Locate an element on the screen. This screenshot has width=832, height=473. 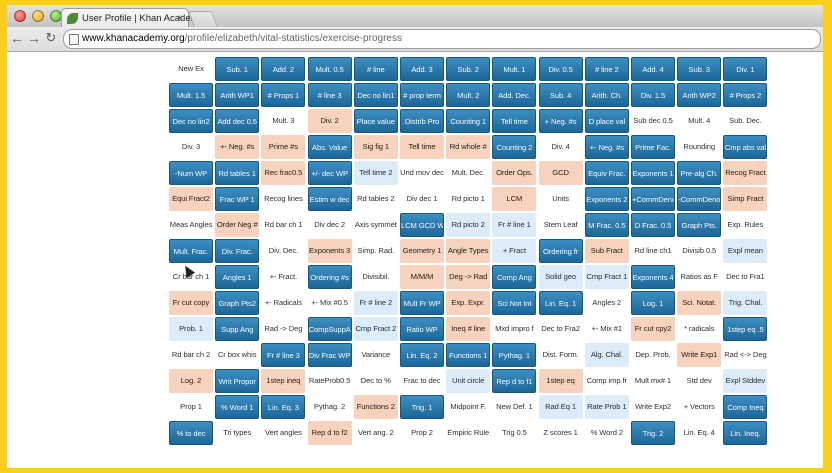
exercise-cell: Mult. 2 is located at coordinates (468, 95).